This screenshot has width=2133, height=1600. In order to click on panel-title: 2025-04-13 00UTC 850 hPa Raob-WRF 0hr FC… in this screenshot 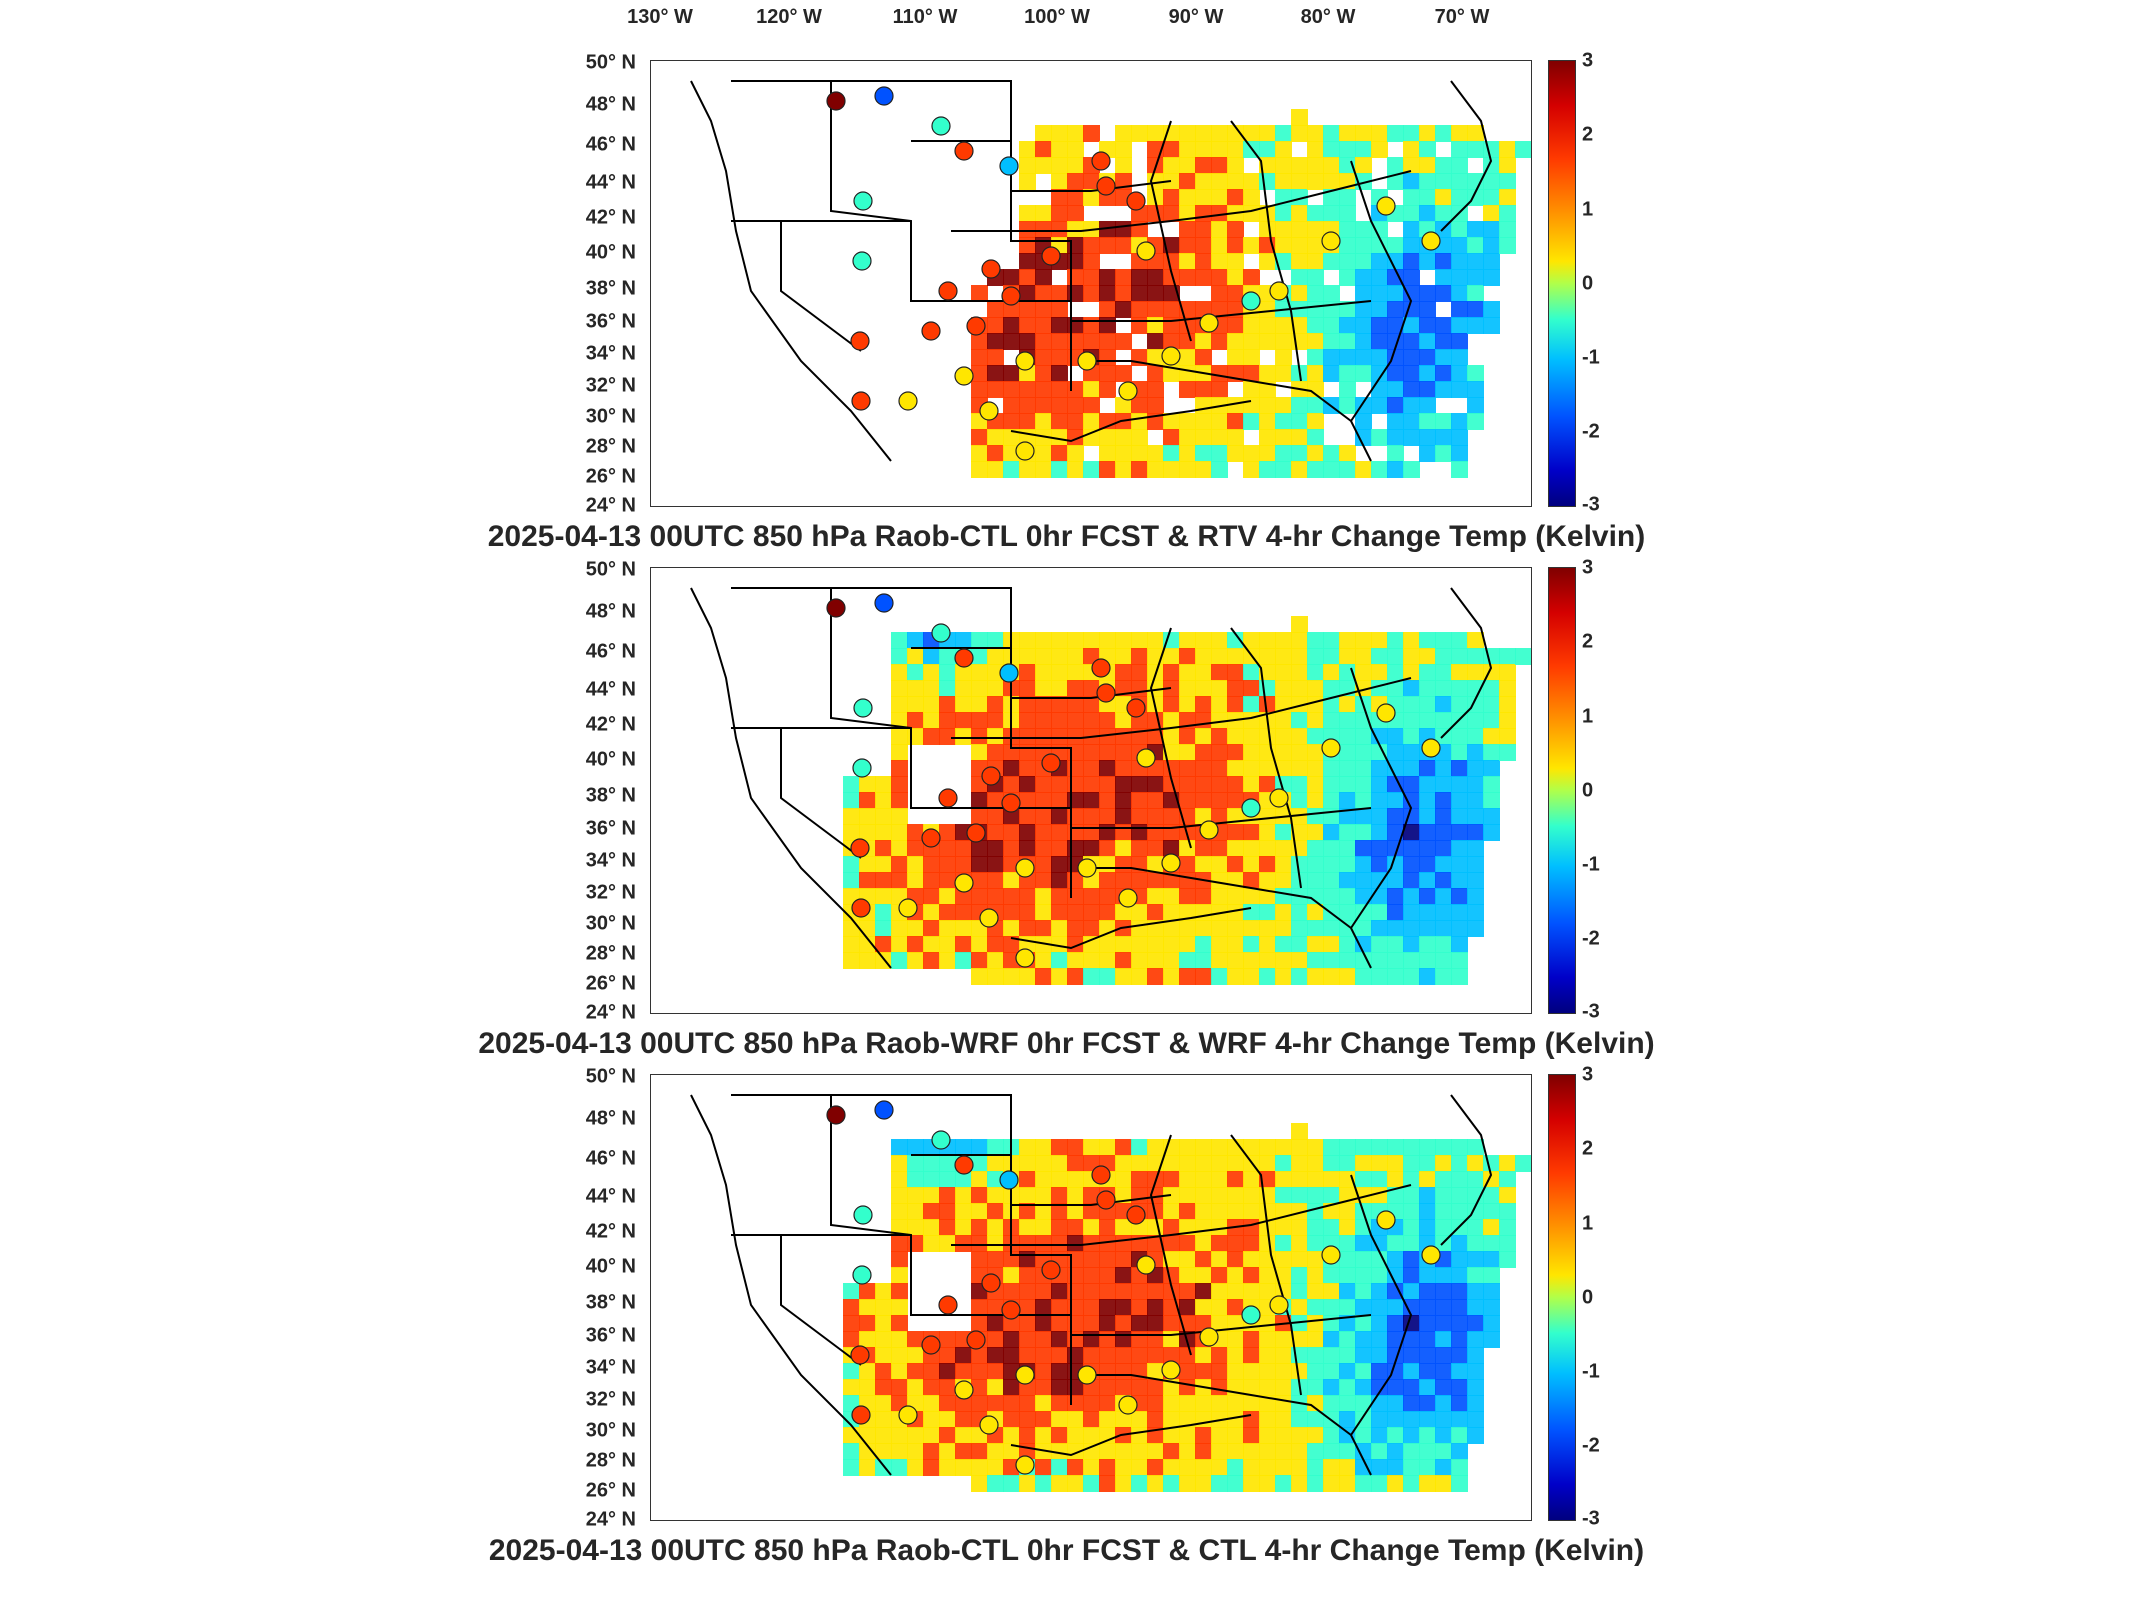, I will do `click(1066, 1043)`.